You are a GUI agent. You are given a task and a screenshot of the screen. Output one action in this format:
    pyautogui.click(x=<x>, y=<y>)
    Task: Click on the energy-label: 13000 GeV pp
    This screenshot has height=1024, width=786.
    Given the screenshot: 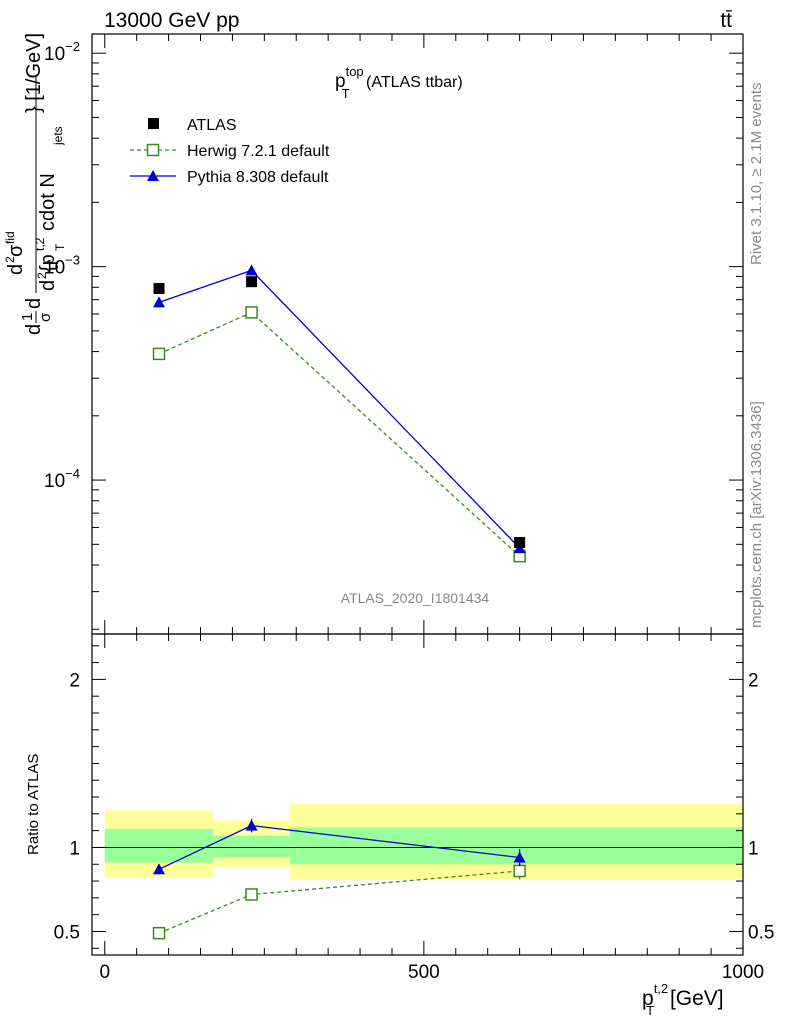 What is the action you would take?
    pyautogui.click(x=171, y=20)
    